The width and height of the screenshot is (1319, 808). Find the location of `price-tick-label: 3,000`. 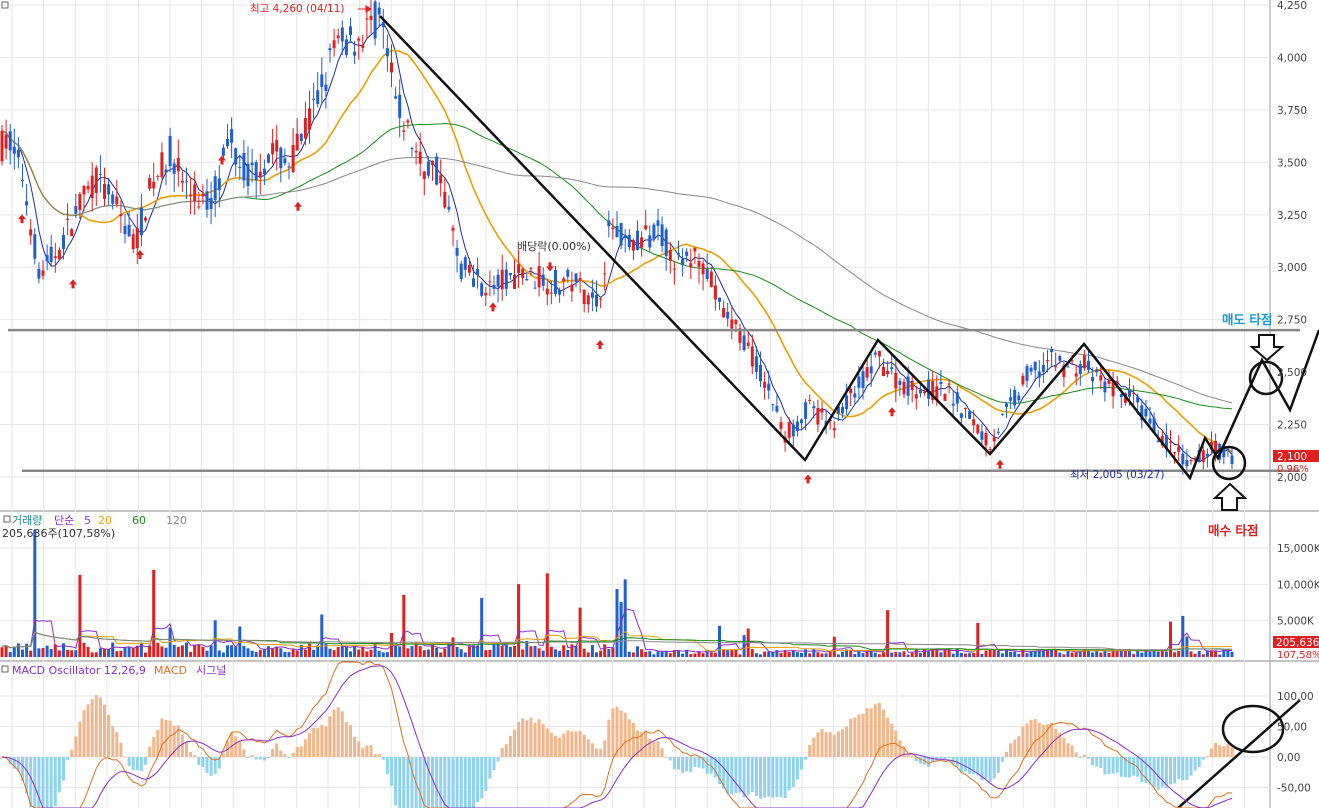

price-tick-label: 3,000 is located at coordinates (1292, 268).